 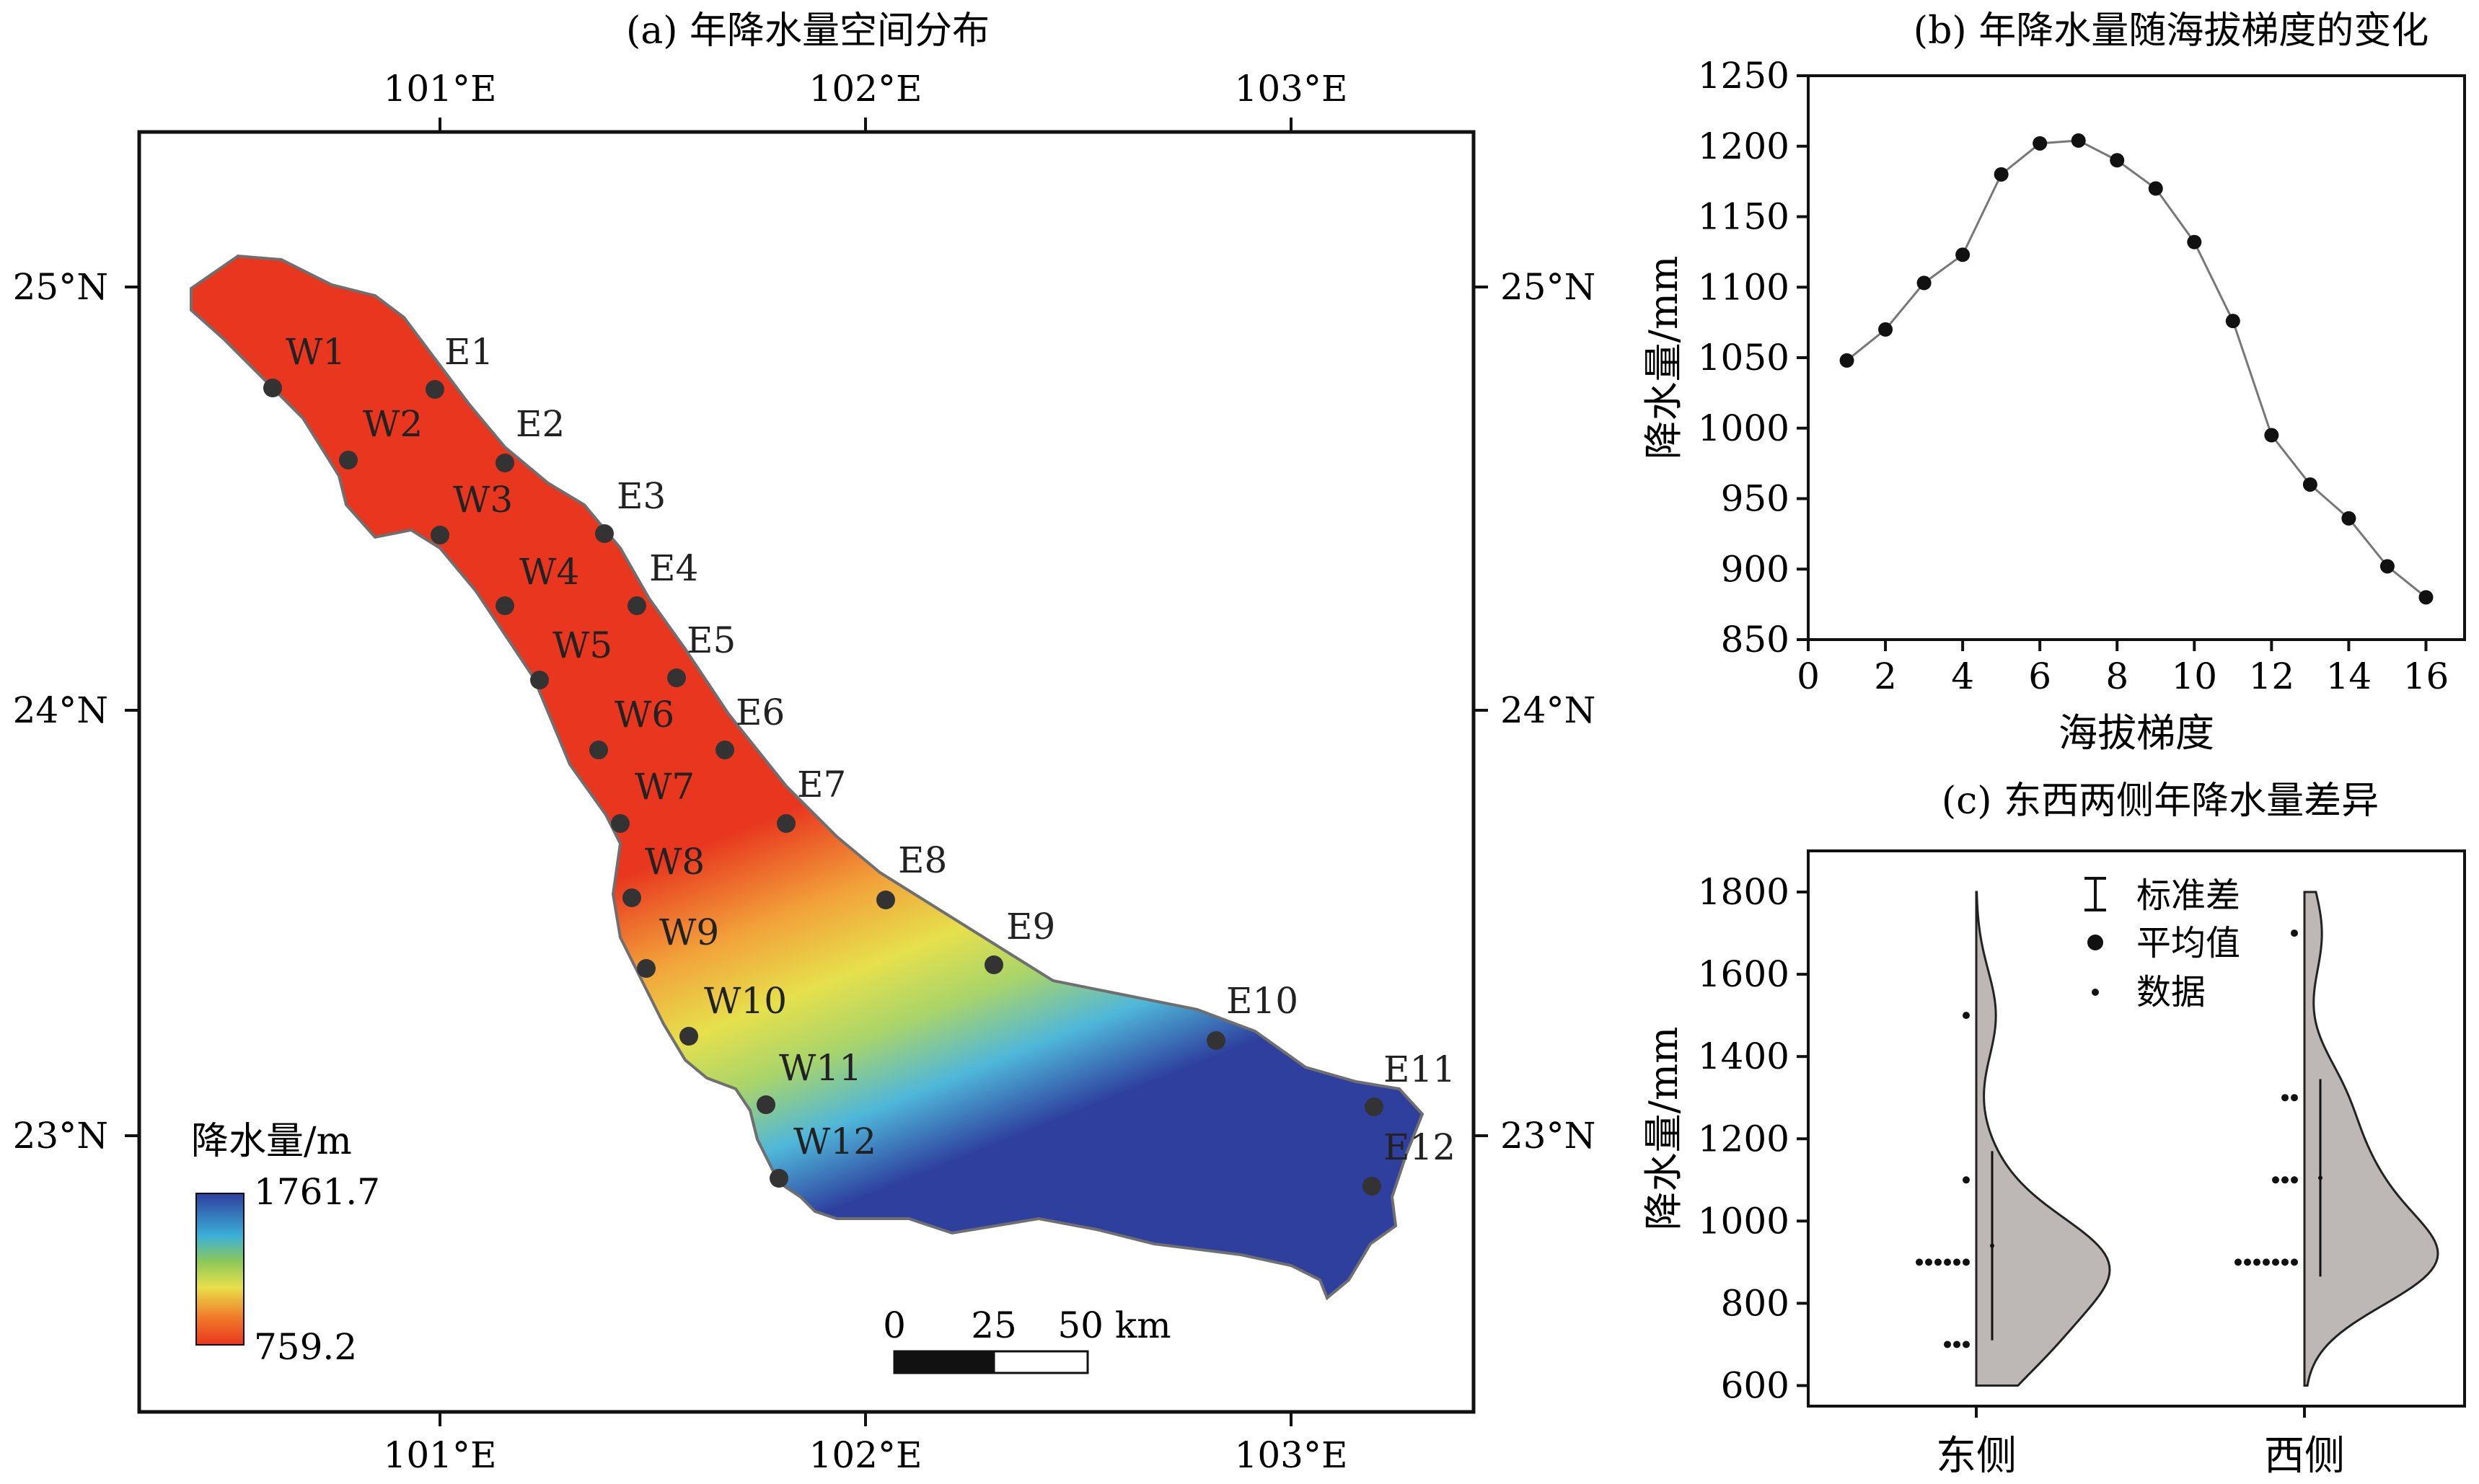 I want to click on station-label: E7, so click(x=821, y=785).